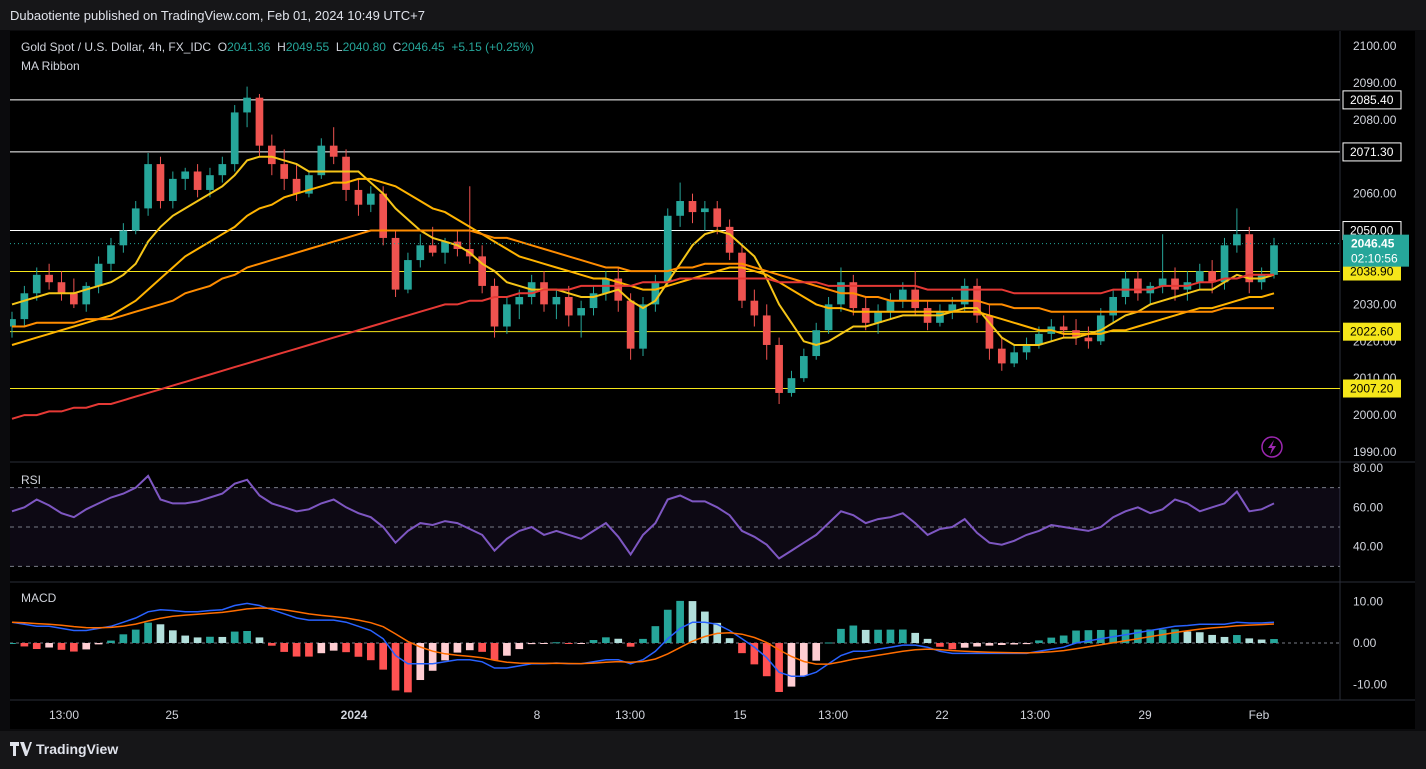  Describe the element at coordinates (1272, 447) in the screenshot. I see `lightning-icon` at that location.